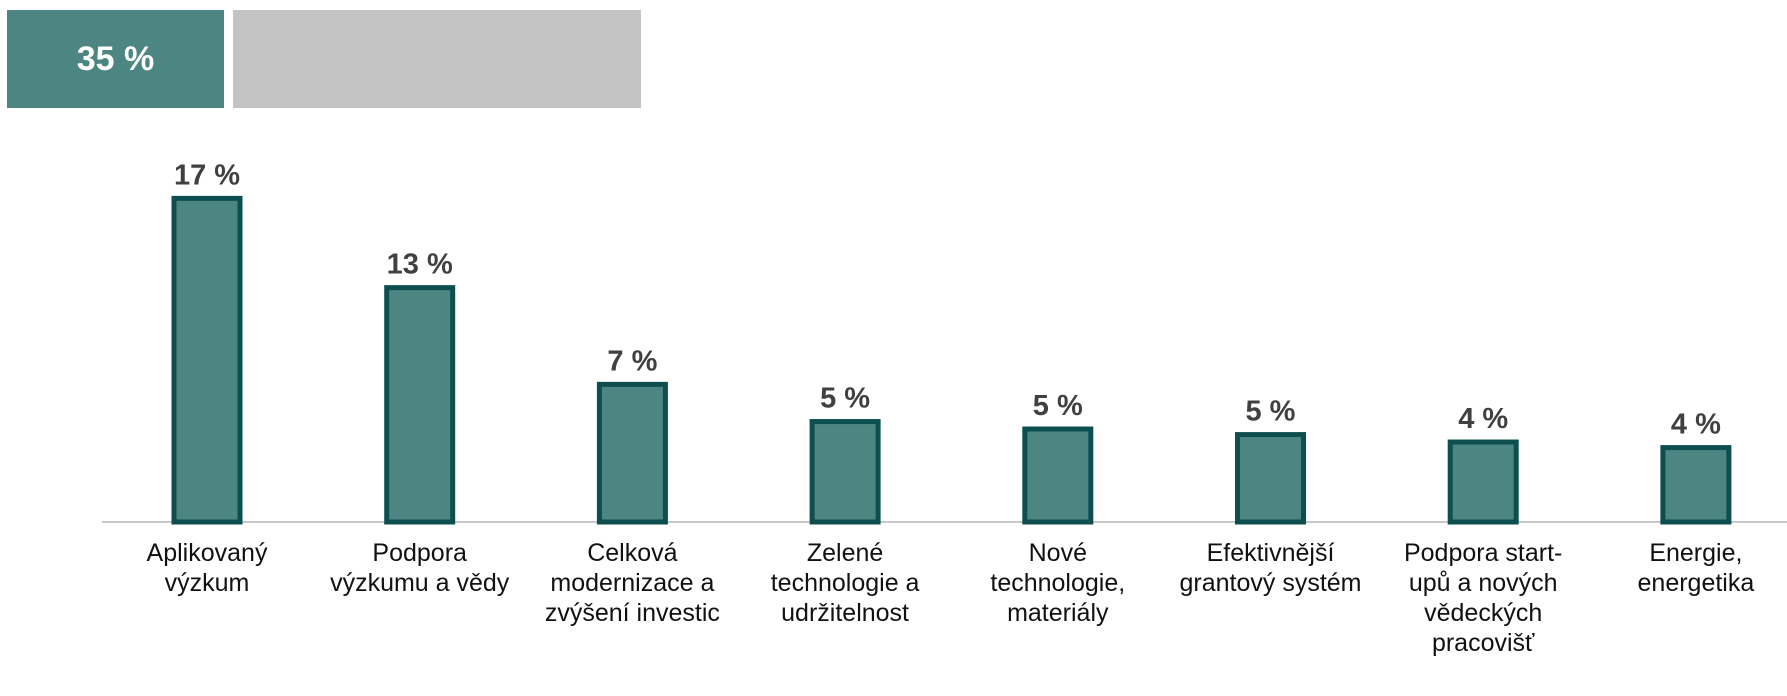  I want to click on category-label: Podpora výzkumu a vědy, so click(420, 568).